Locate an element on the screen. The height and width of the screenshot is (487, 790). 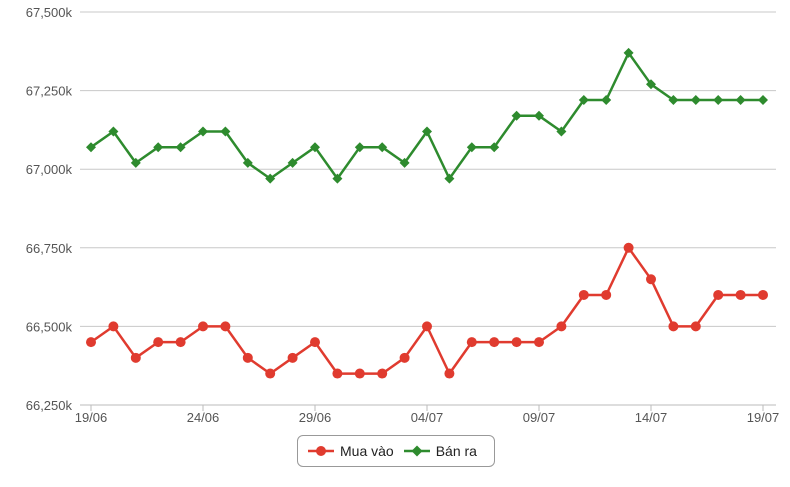
y-tick-label: 67,250k is located at coordinates (49, 91).